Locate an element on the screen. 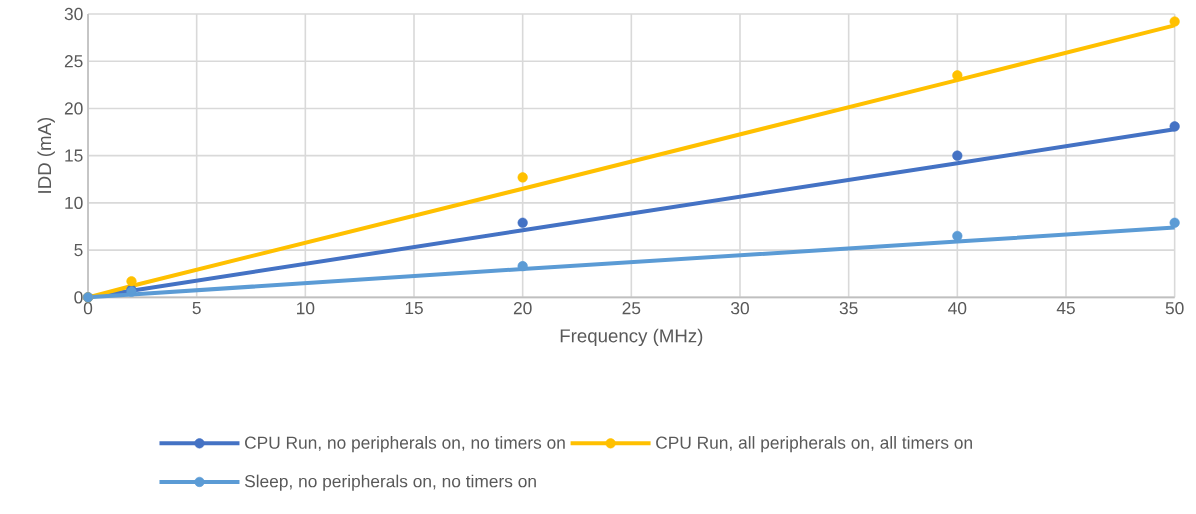 This screenshot has width=1196, height=514. x-axis-title: Frequency (MHz) is located at coordinates (631, 337).